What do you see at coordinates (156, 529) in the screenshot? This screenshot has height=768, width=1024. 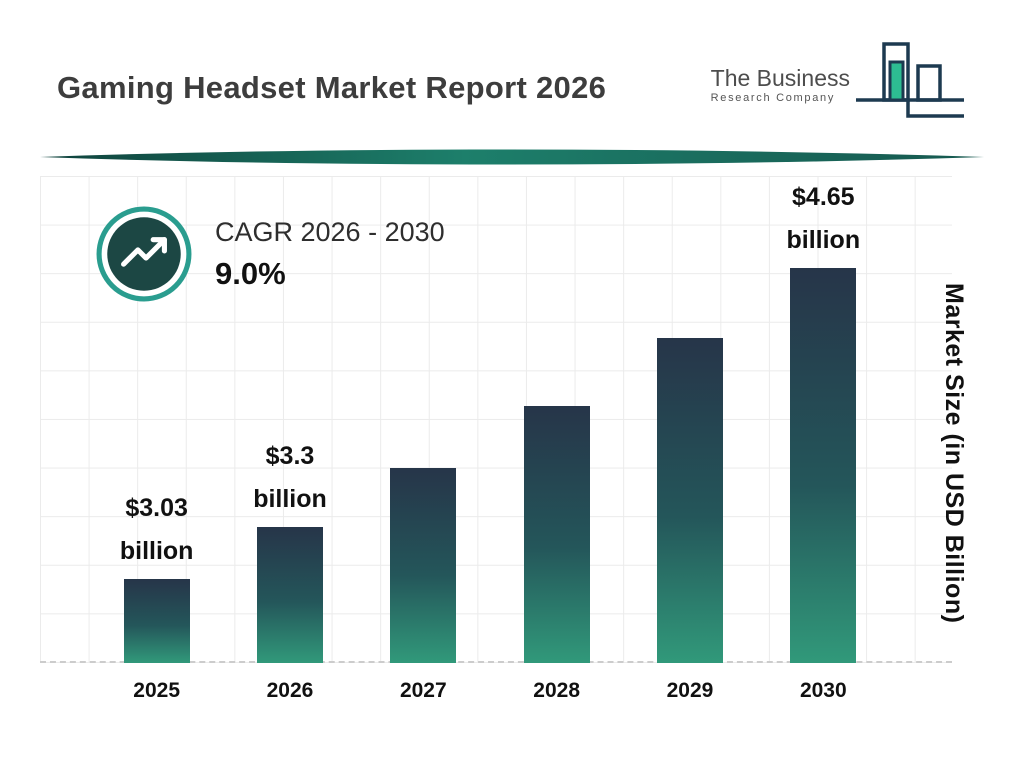 I see `bar-value-label-2025: $3.03 billion` at bounding box center [156, 529].